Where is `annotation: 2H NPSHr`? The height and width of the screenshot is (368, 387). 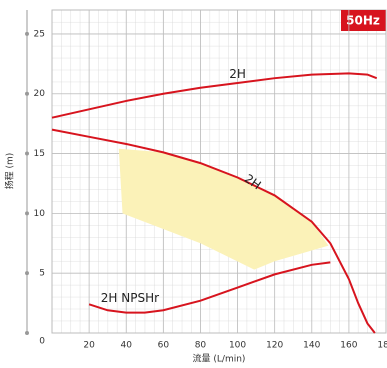 annotation: 2H NPSHr is located at coordinates (130, 298).